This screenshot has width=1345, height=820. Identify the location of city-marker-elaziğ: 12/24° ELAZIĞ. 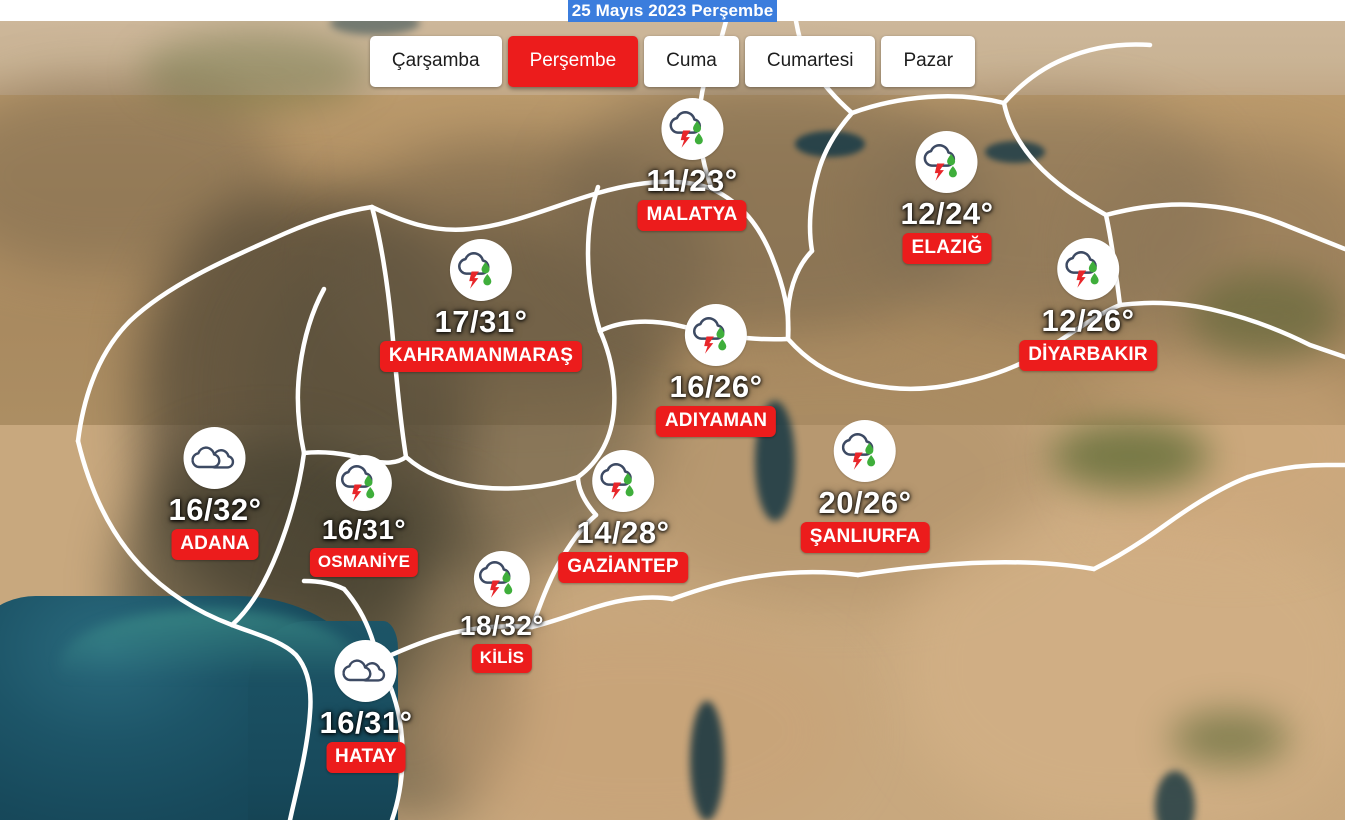
(947, 197).